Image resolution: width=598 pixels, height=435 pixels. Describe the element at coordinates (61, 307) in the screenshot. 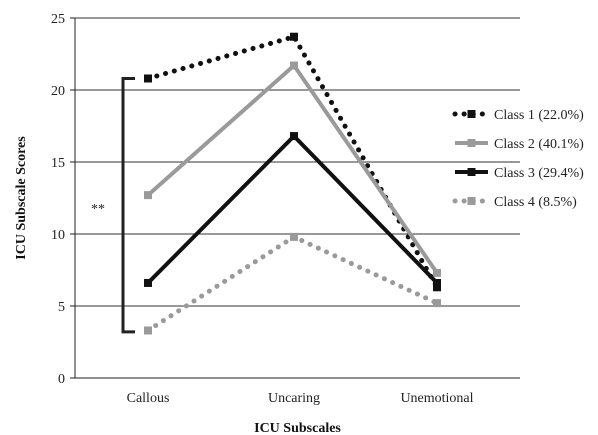

I see `y-tick-label: 5` at that location.